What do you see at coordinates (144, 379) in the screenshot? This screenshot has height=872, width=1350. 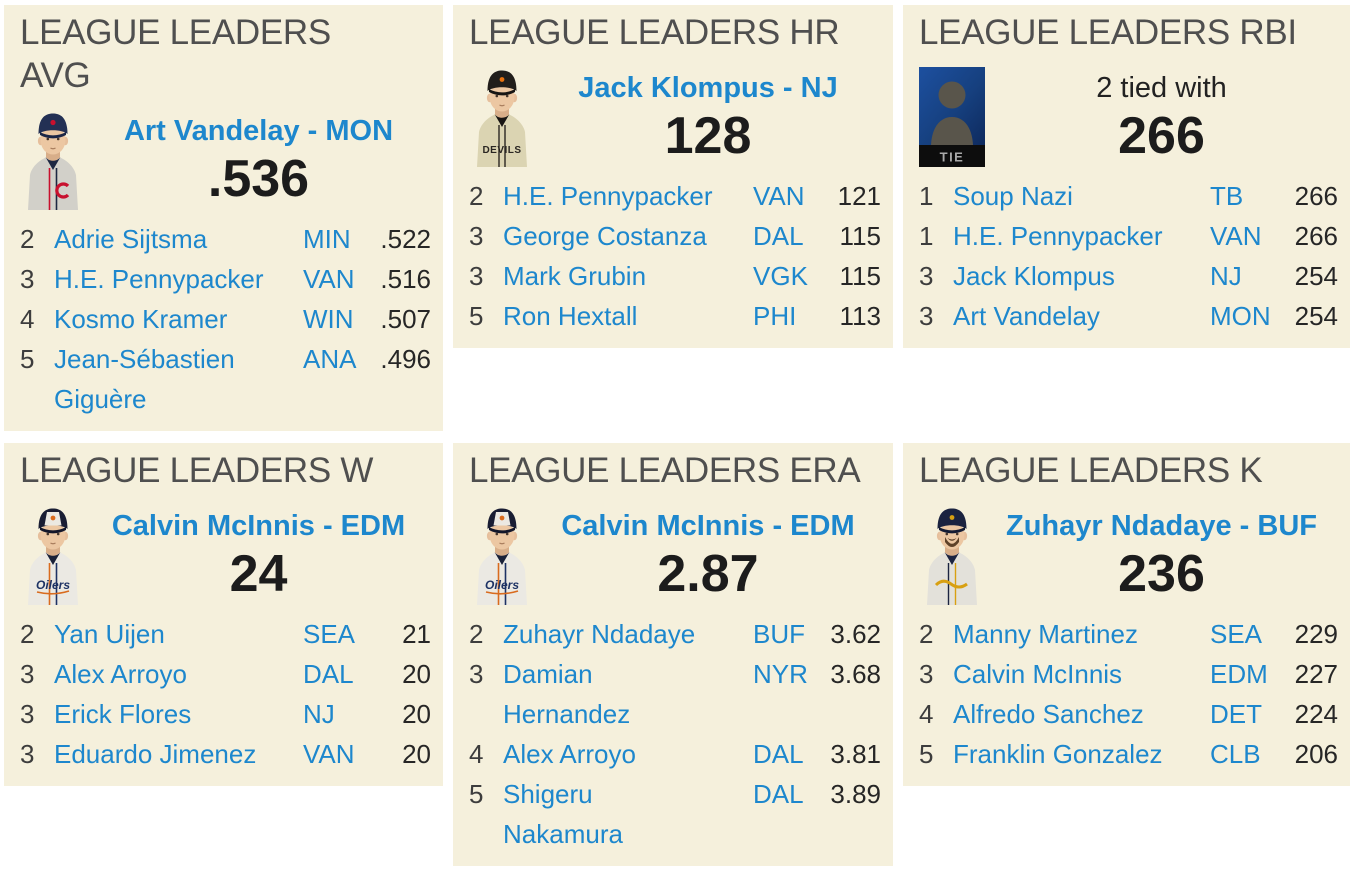 I see `player-name-link: Jean-Sébastien Giguère` at bounding box center [144, 379].